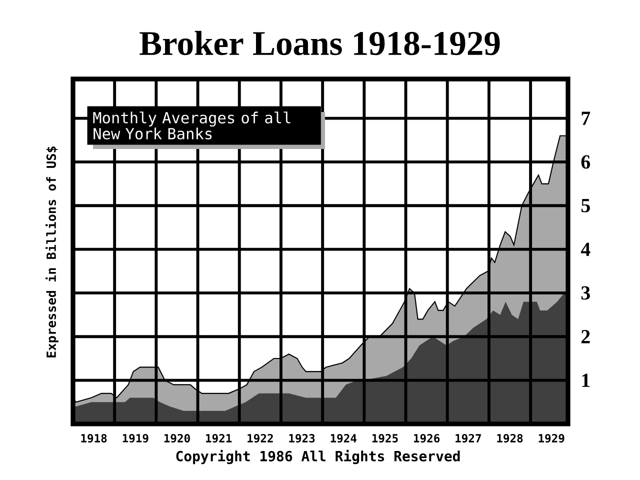 This screenshot has height=480, width=640. I want to click on x-tick-label: 1919, so click(135, 438).